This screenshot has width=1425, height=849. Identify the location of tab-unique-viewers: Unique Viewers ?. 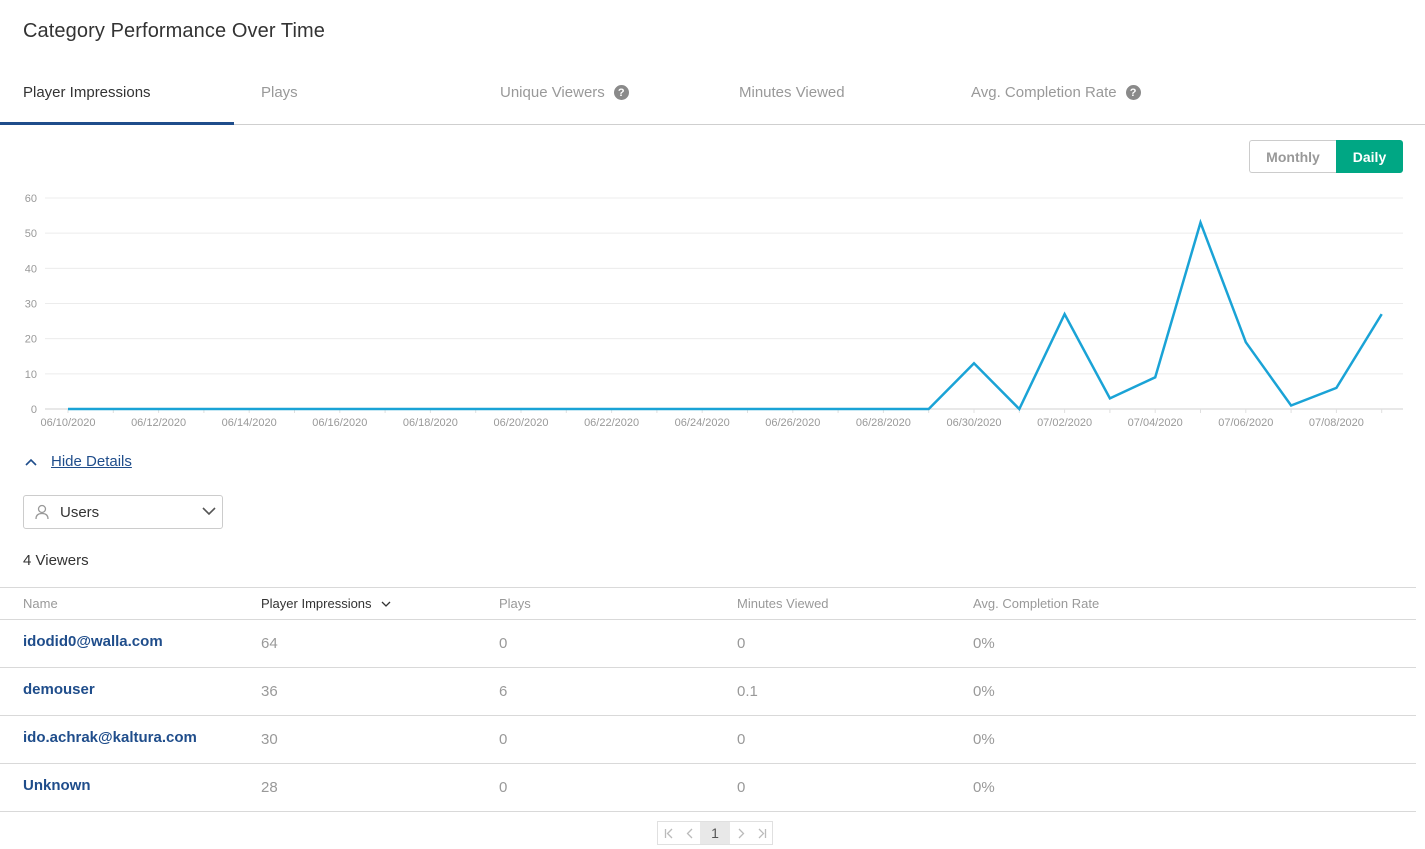
(564, 92).